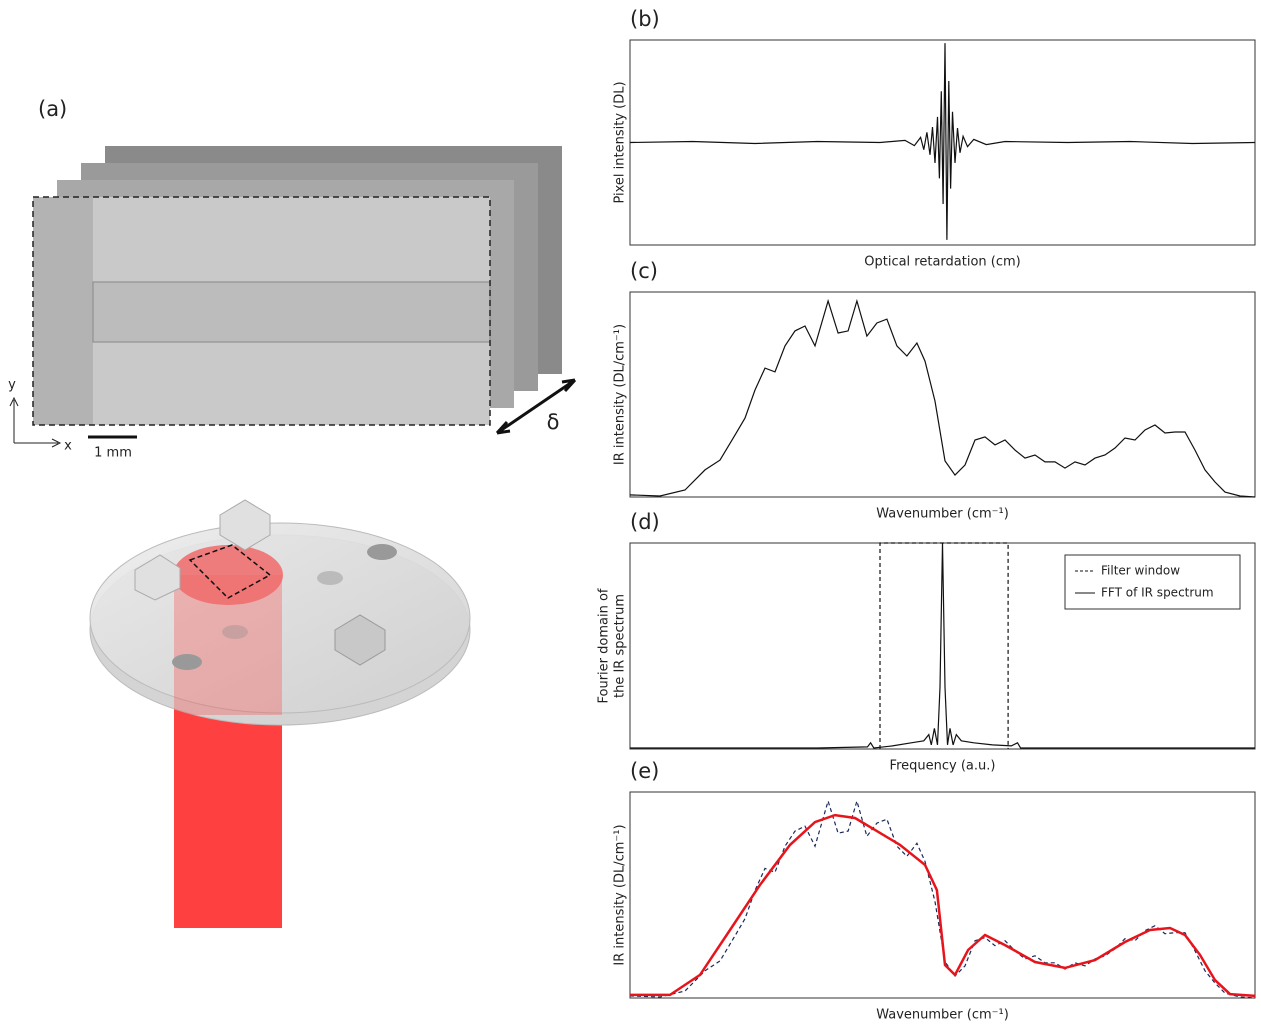  I want to click on y-axis-label: Fourier domain of, so click(604, 645).